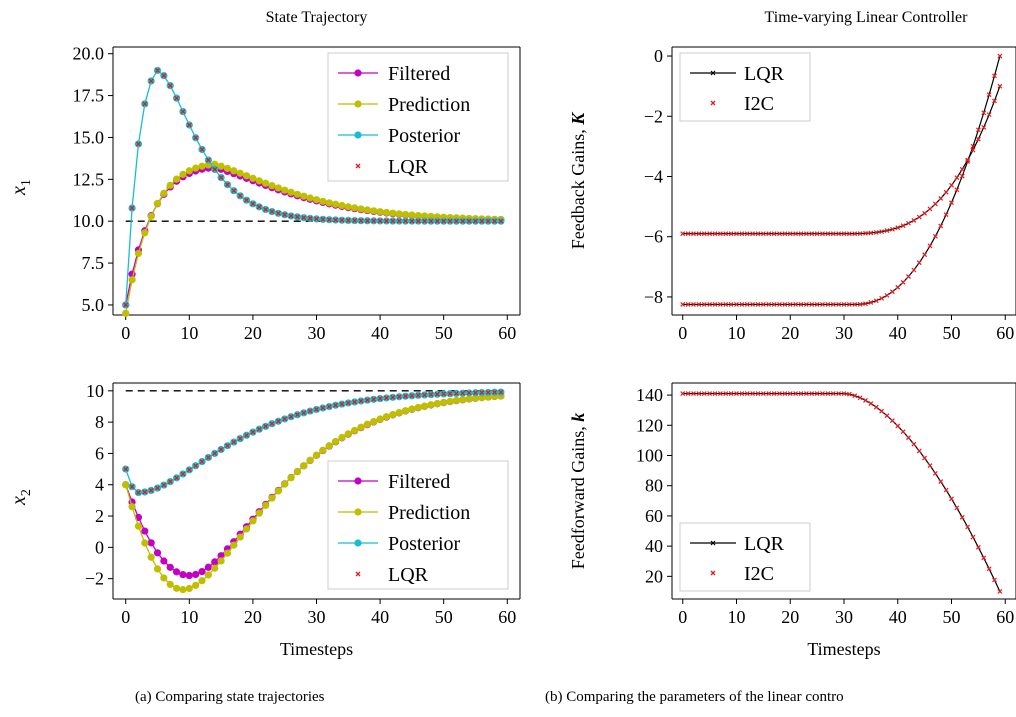 Image resolution: width=1016 pixels, height=717 pixels. I want to click on y-tick-label: 40, so click(654, 546).